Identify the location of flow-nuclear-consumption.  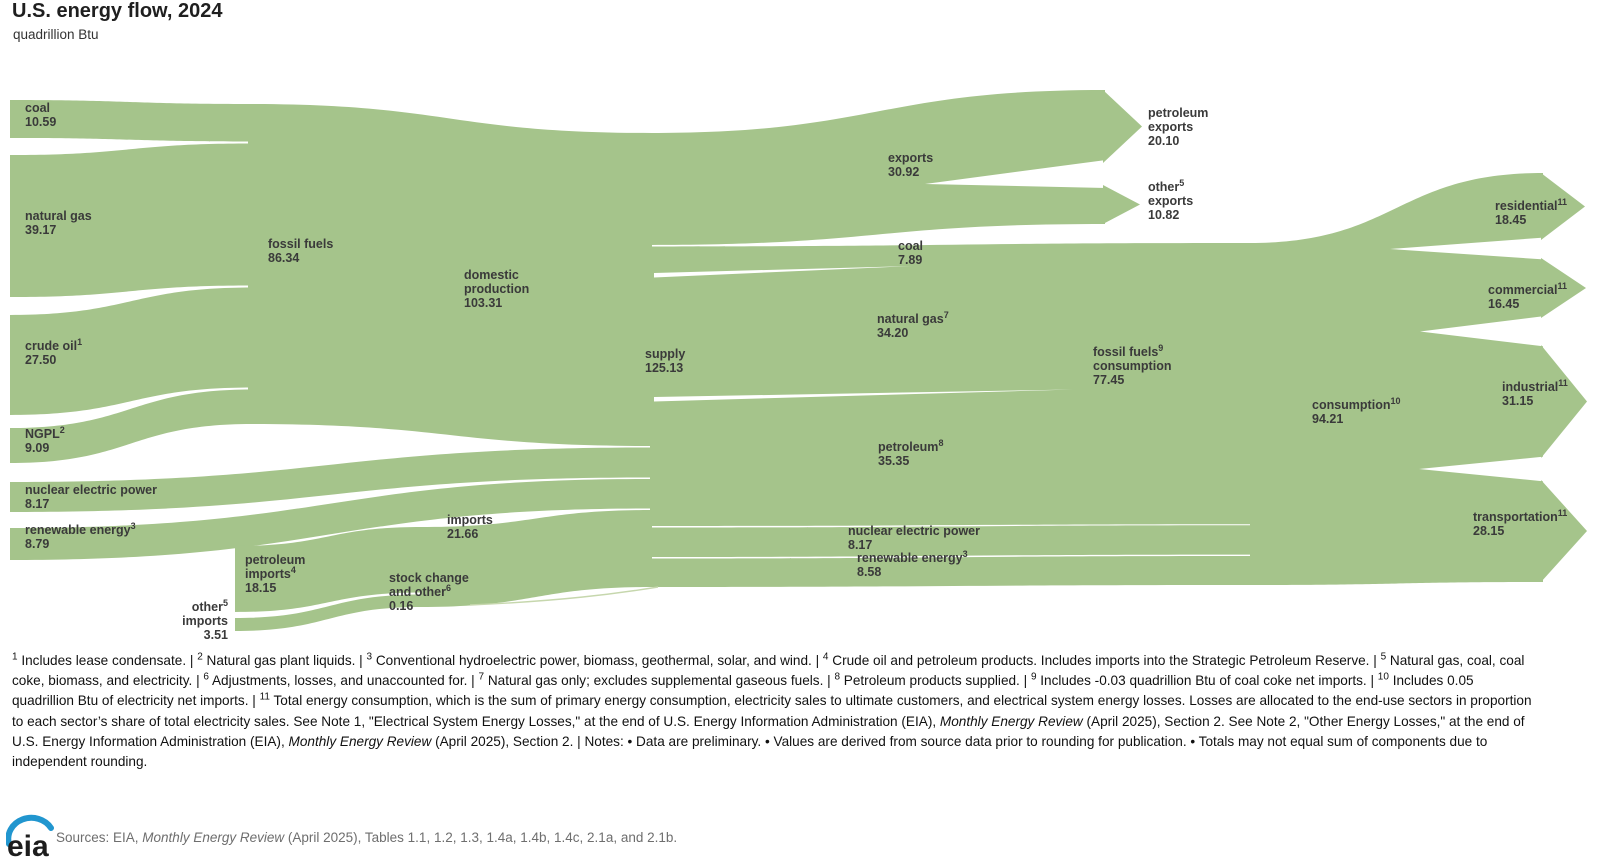
(951, 541).